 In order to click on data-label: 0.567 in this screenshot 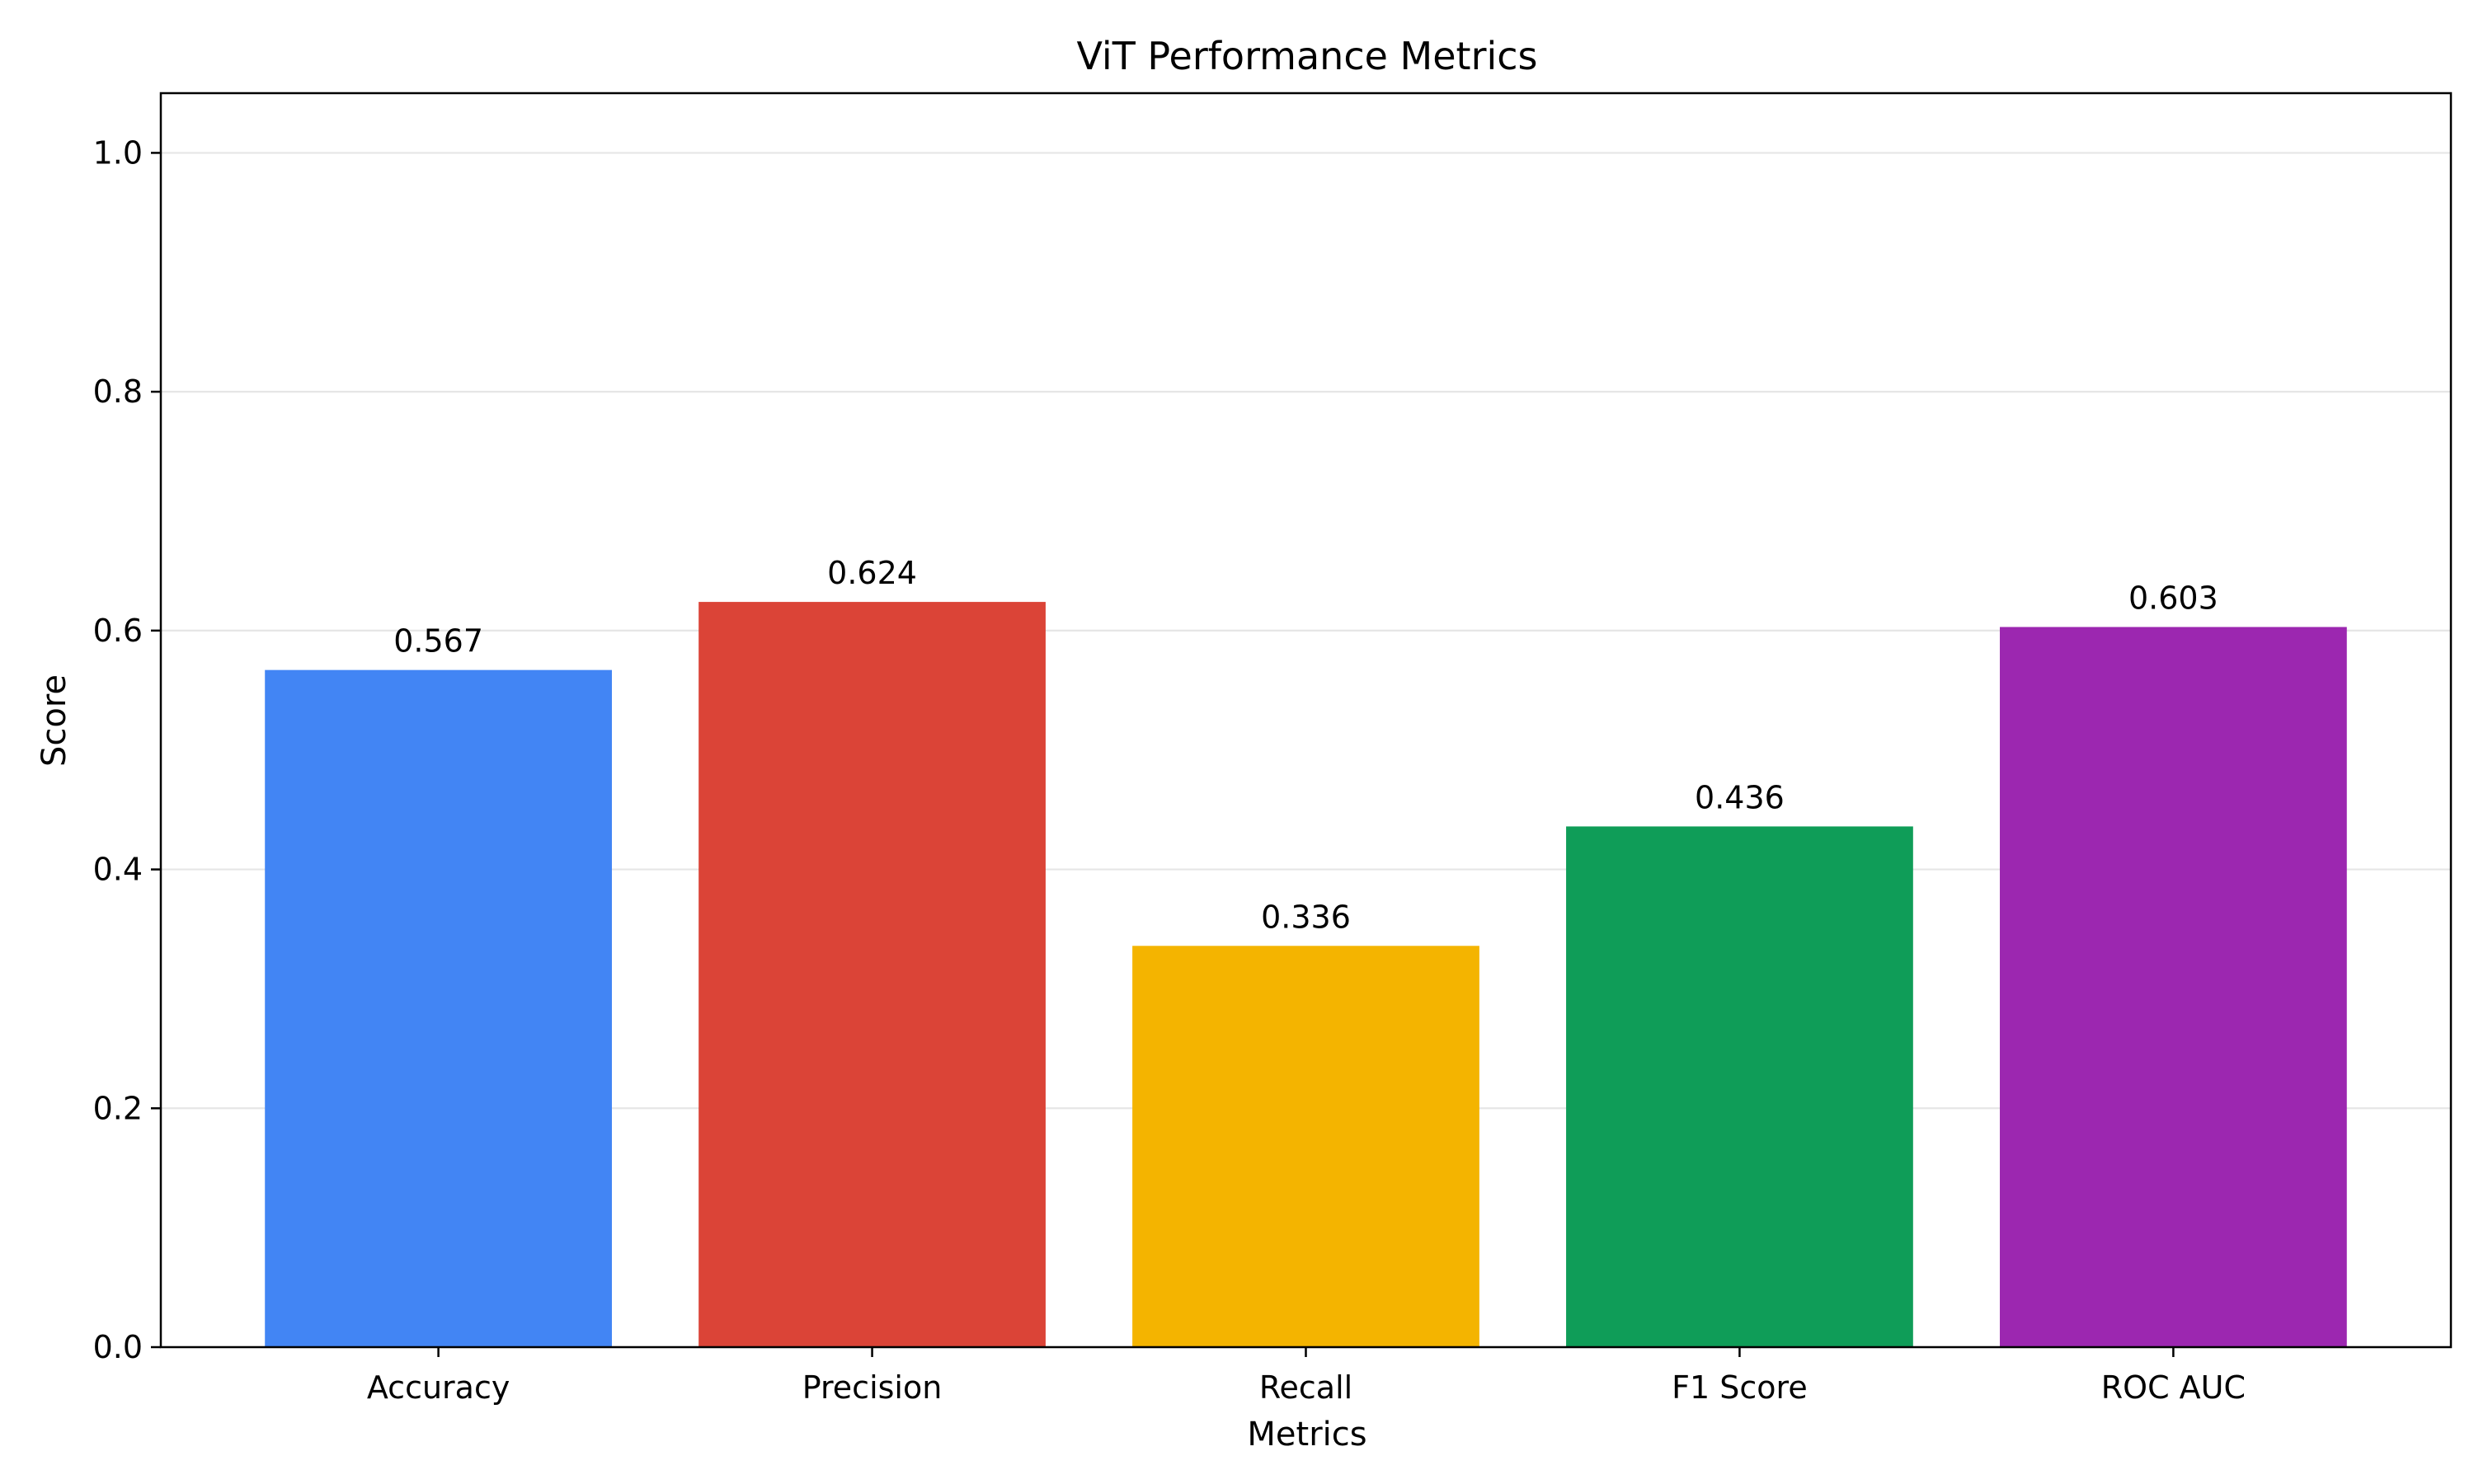, I will do `click(438, 641)`.